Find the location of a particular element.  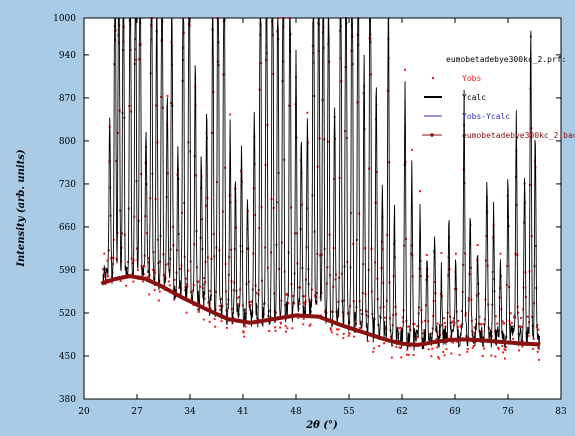

x-tick-label: 20 is located at coordinates (84, 412).